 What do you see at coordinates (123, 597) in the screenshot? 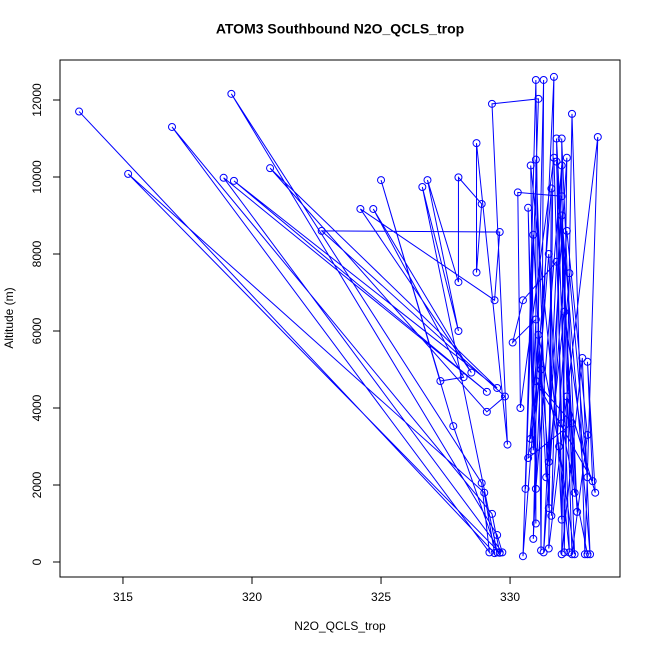
I see `x-tick-label: 315` at bounding box center [123, 597].